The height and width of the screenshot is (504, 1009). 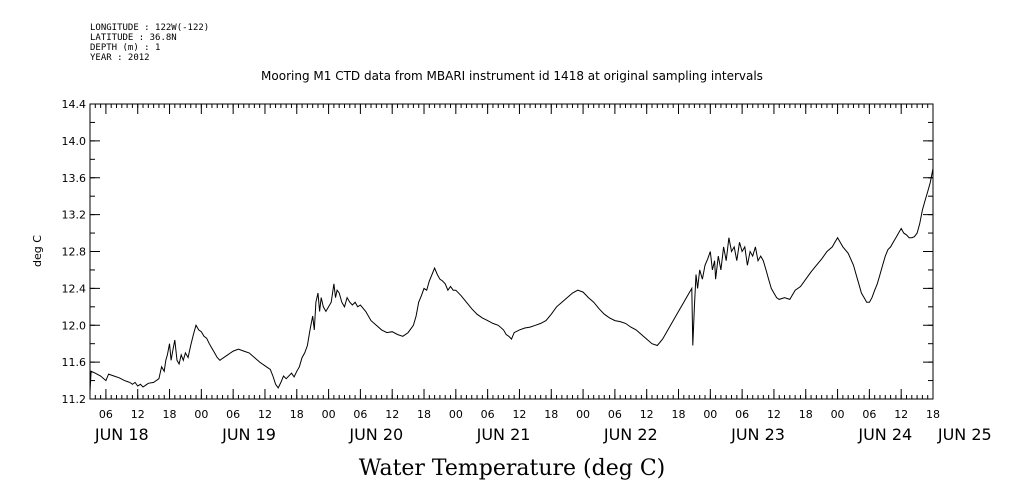 What do you see at coordinates (375, 434) in the screenshot?
I see `x-day-label: JUN 20` at bounding box center [375, 434].